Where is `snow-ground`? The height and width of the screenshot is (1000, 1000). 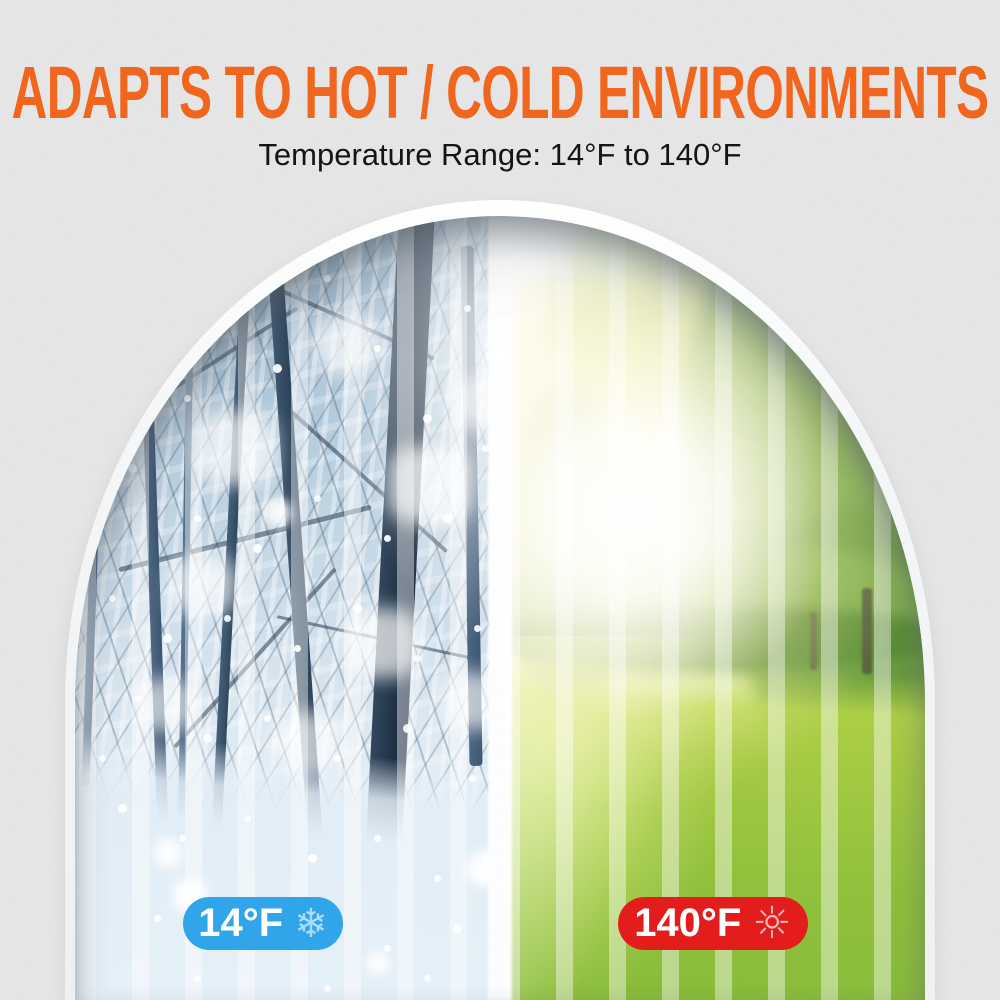
snow-ground is located at coordinates (282, 864).